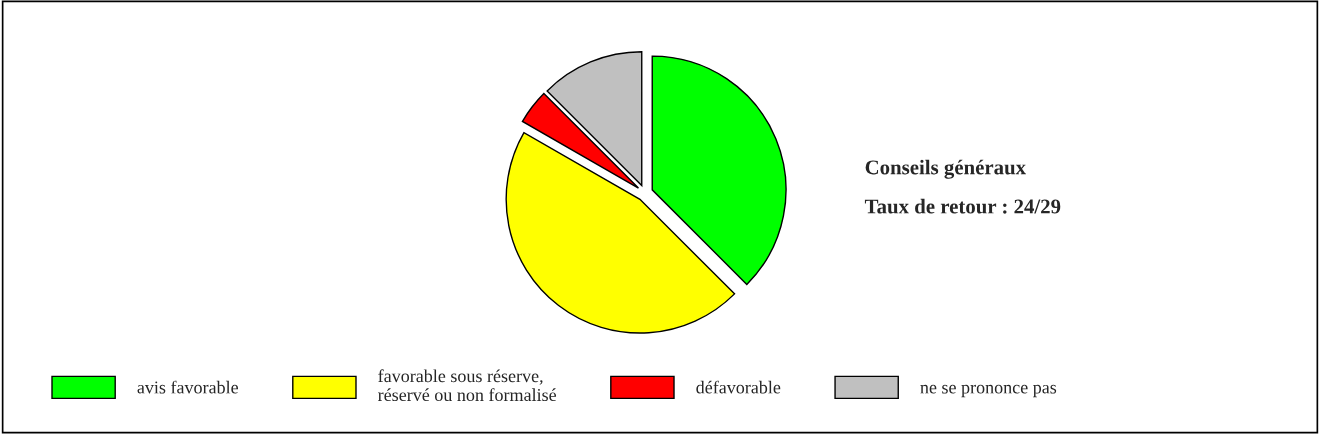 The width and height of the screenshot is (1320, 434). I want to click on legend-label: ne se prononce pas, so click(988, 391).